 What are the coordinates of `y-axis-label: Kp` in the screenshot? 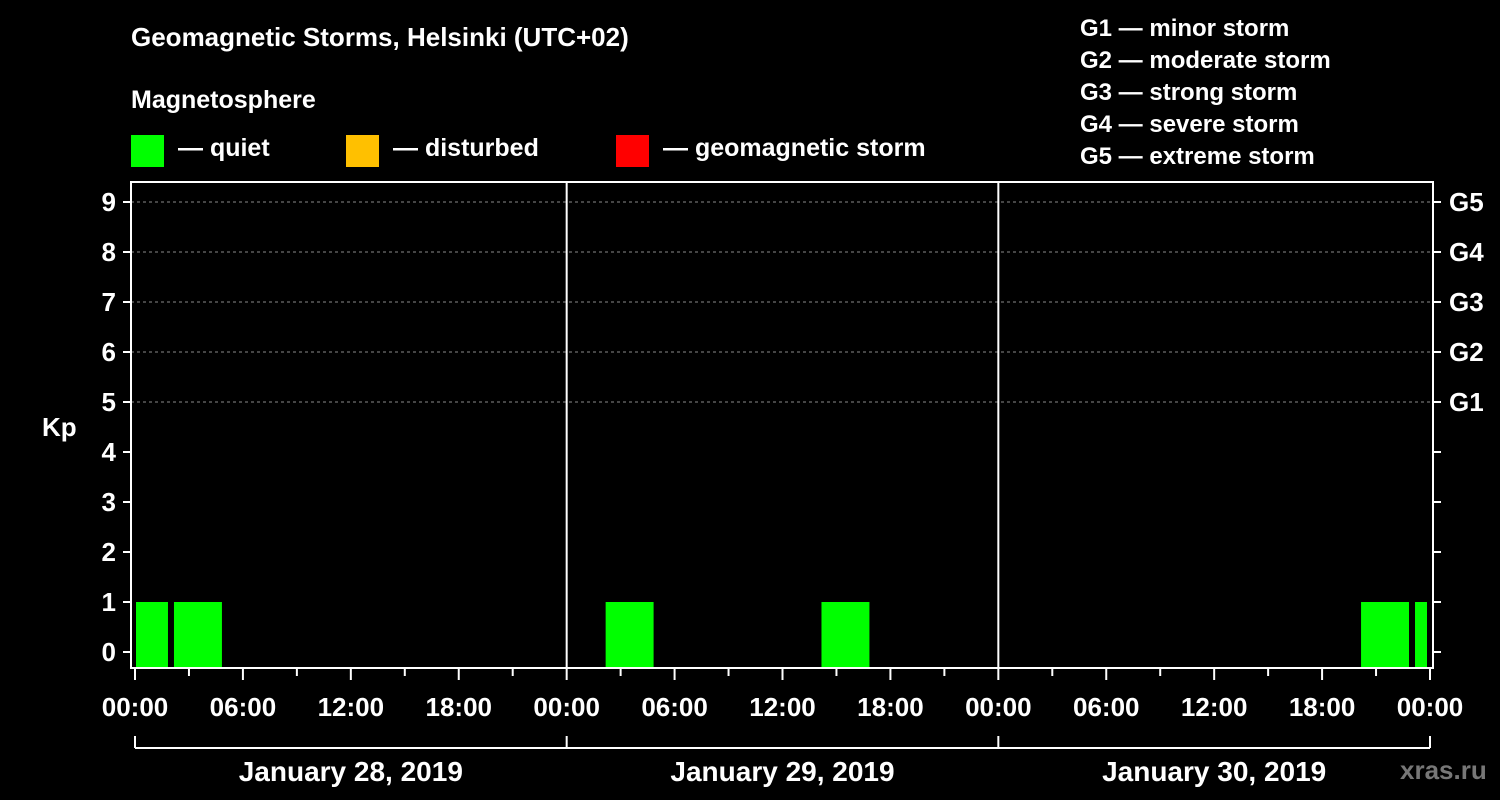 It's located at (59, 427).